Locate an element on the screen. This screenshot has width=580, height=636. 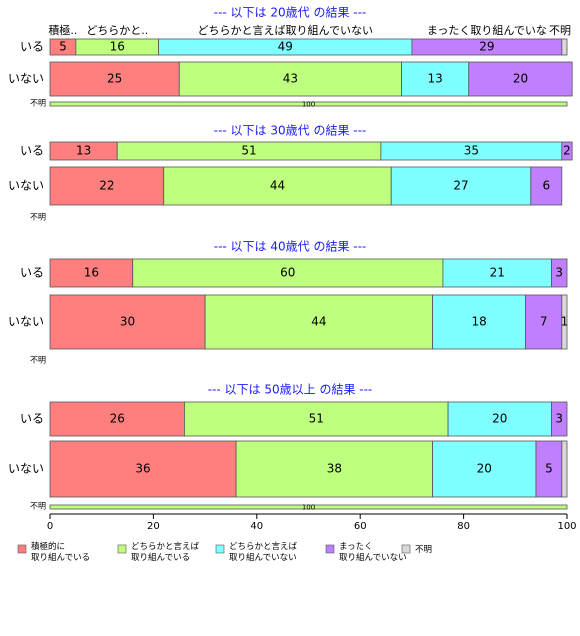
panel-title: --- 以下は 40歳代 の結果 --- is located at coordinates (290, 247).